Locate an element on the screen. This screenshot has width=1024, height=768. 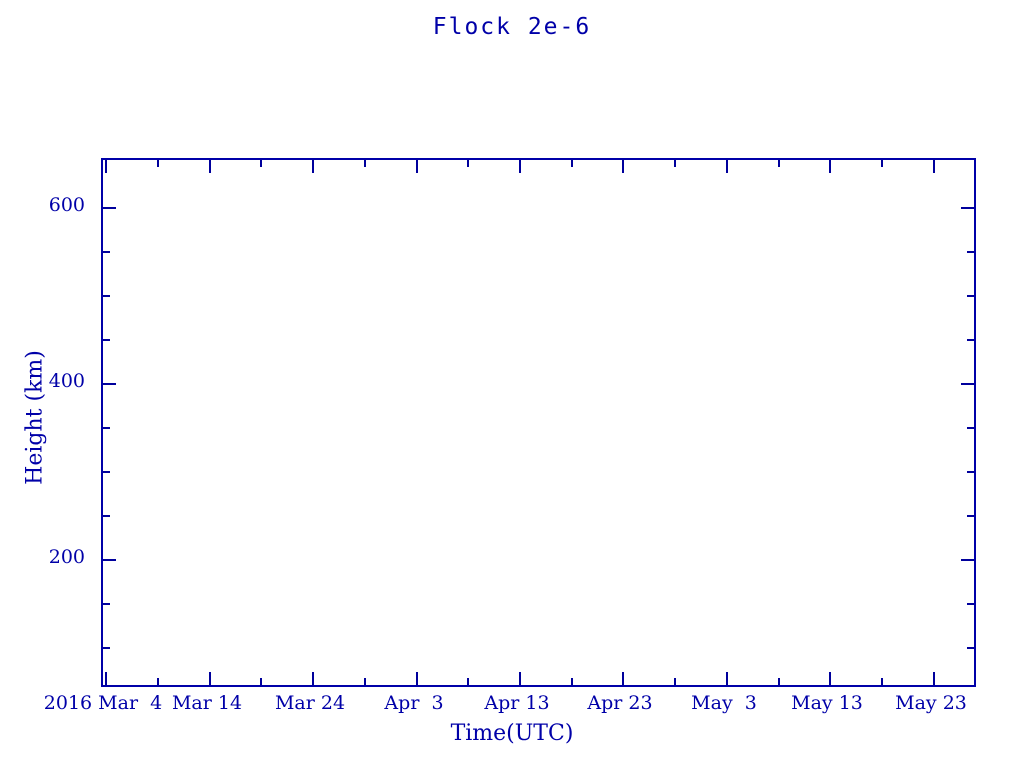
y-axis-title: Height (km) is located at coordinates (35, 417).